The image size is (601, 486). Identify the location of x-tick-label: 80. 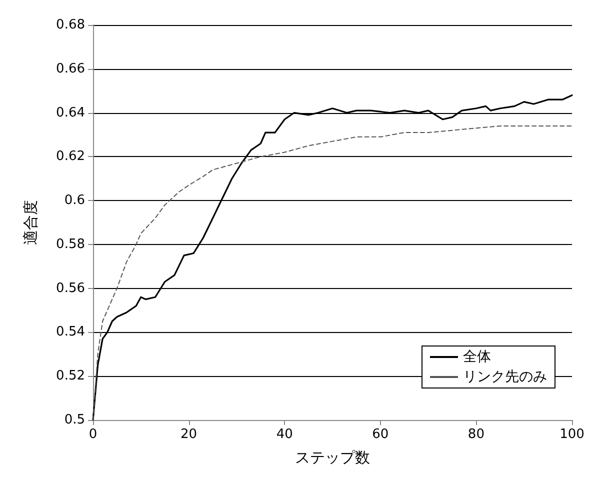
(476, 434).